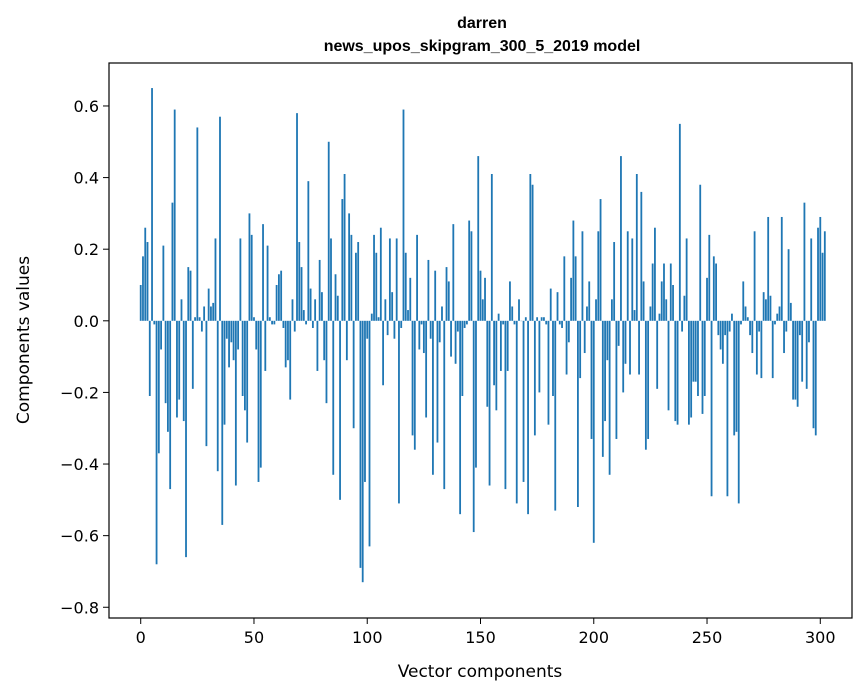  What do you see at coordinates (480, 637) in the screenshot?
I see `x-tick-label: 150` at bounding box center [480, 637].